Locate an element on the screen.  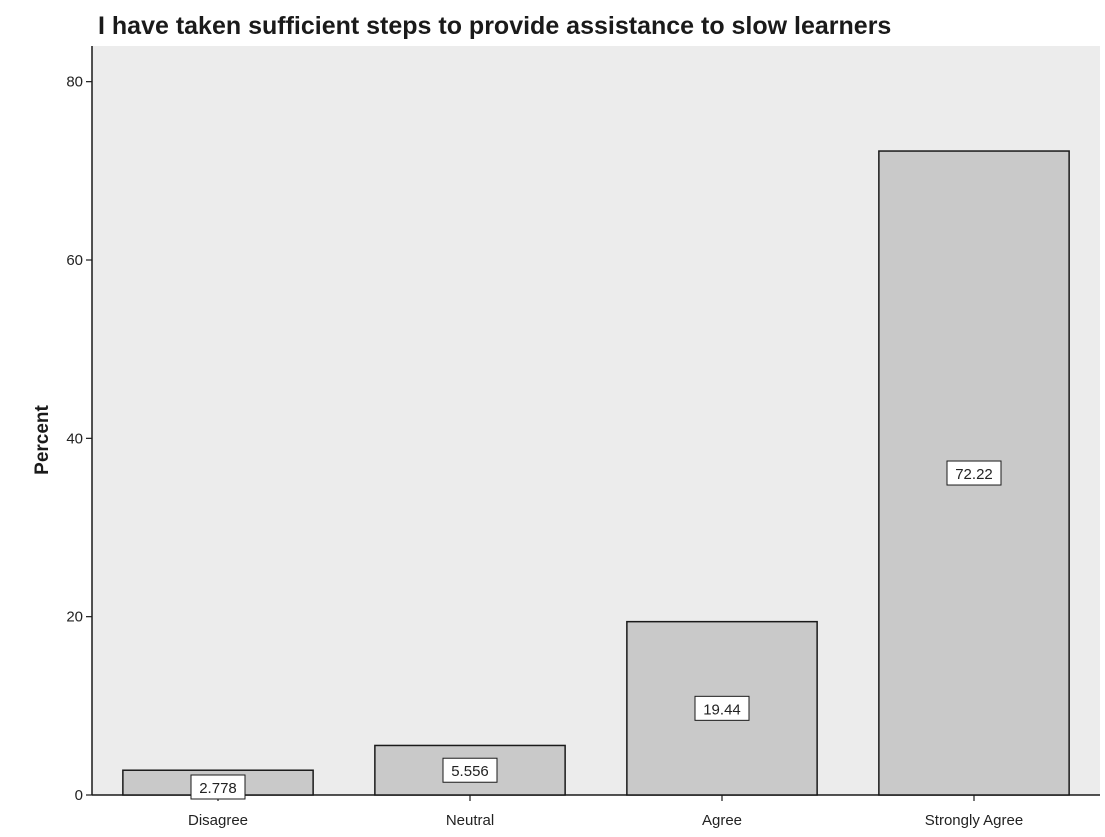
data-label: 5.556 is located at coordinates (470, 771).